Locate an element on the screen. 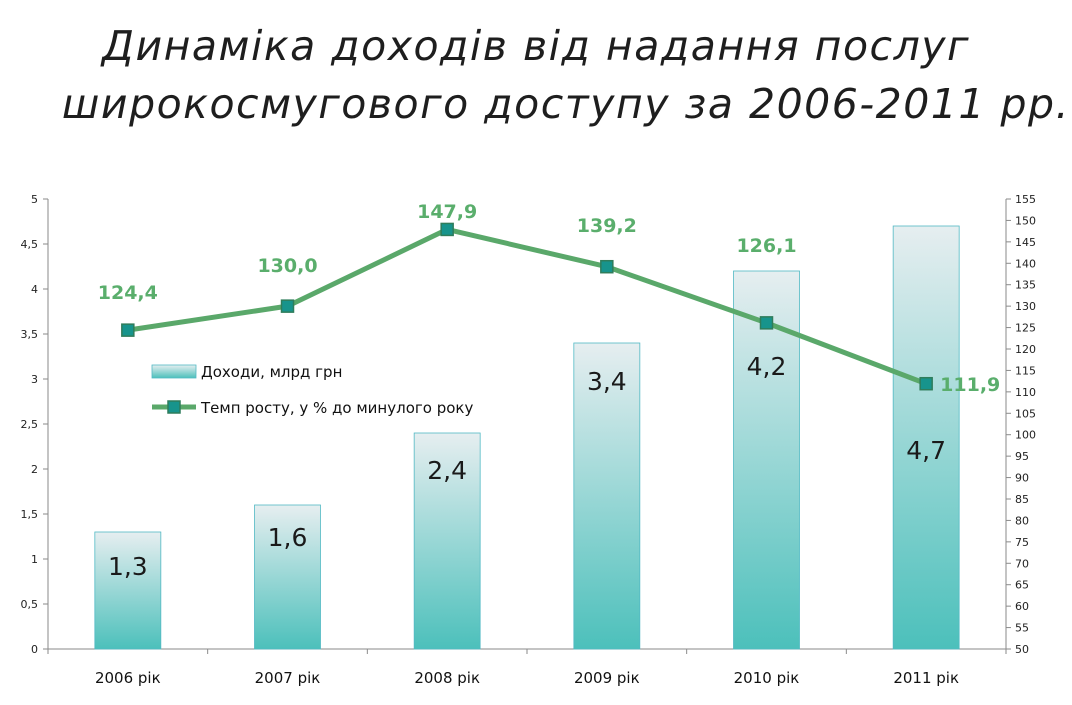  y-right-tick-label: 75 is located at coordinates (1022, 542).